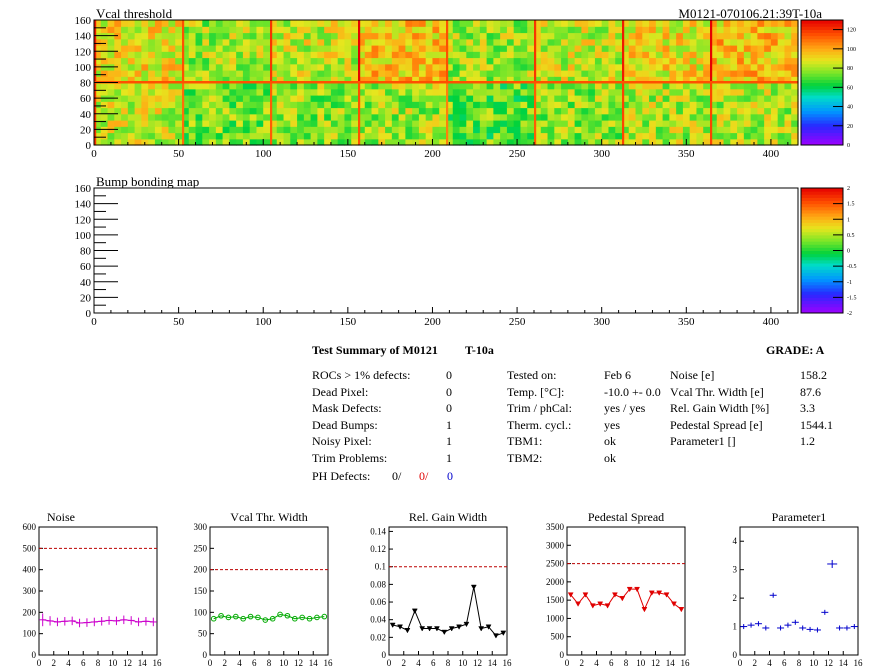 Image resolution: width=896 pixels, height=672 pixels. I want to click on x-tick-label: 6, so click(784, 663).